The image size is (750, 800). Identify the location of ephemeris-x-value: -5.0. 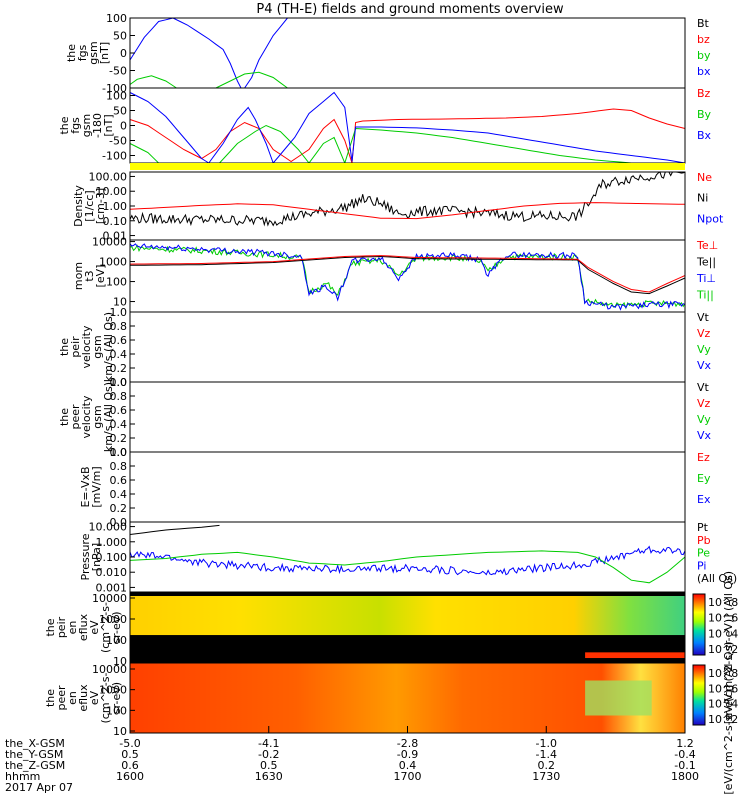
(129, 743).